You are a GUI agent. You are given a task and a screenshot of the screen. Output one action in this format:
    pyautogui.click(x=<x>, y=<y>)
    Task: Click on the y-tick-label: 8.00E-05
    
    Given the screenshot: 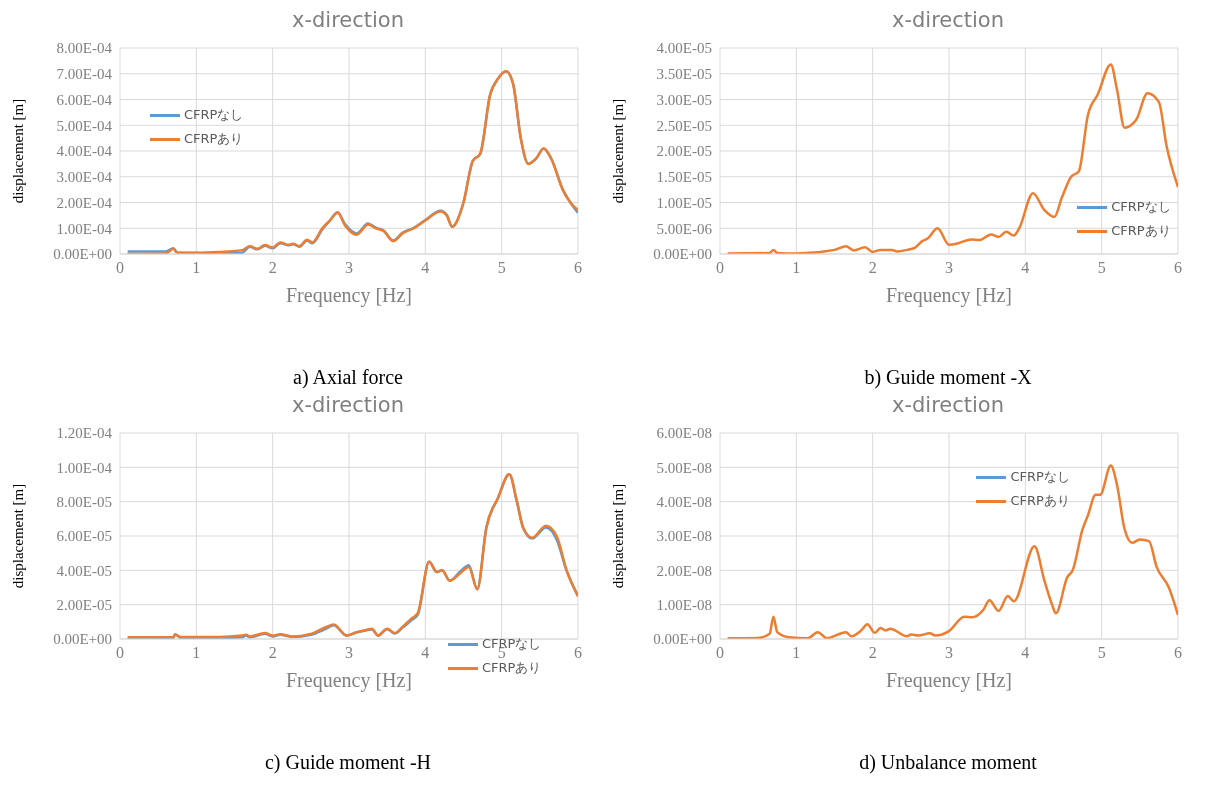 What is the action you would take?
    pyautogui.click(x=84, y=501)
    